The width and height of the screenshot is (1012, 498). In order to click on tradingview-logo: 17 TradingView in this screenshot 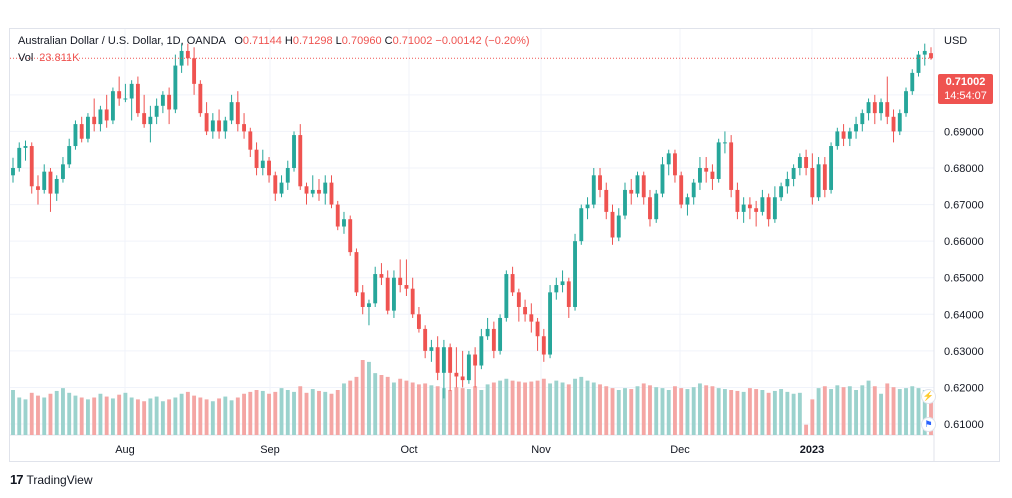, I will do `click(51, 479)`.